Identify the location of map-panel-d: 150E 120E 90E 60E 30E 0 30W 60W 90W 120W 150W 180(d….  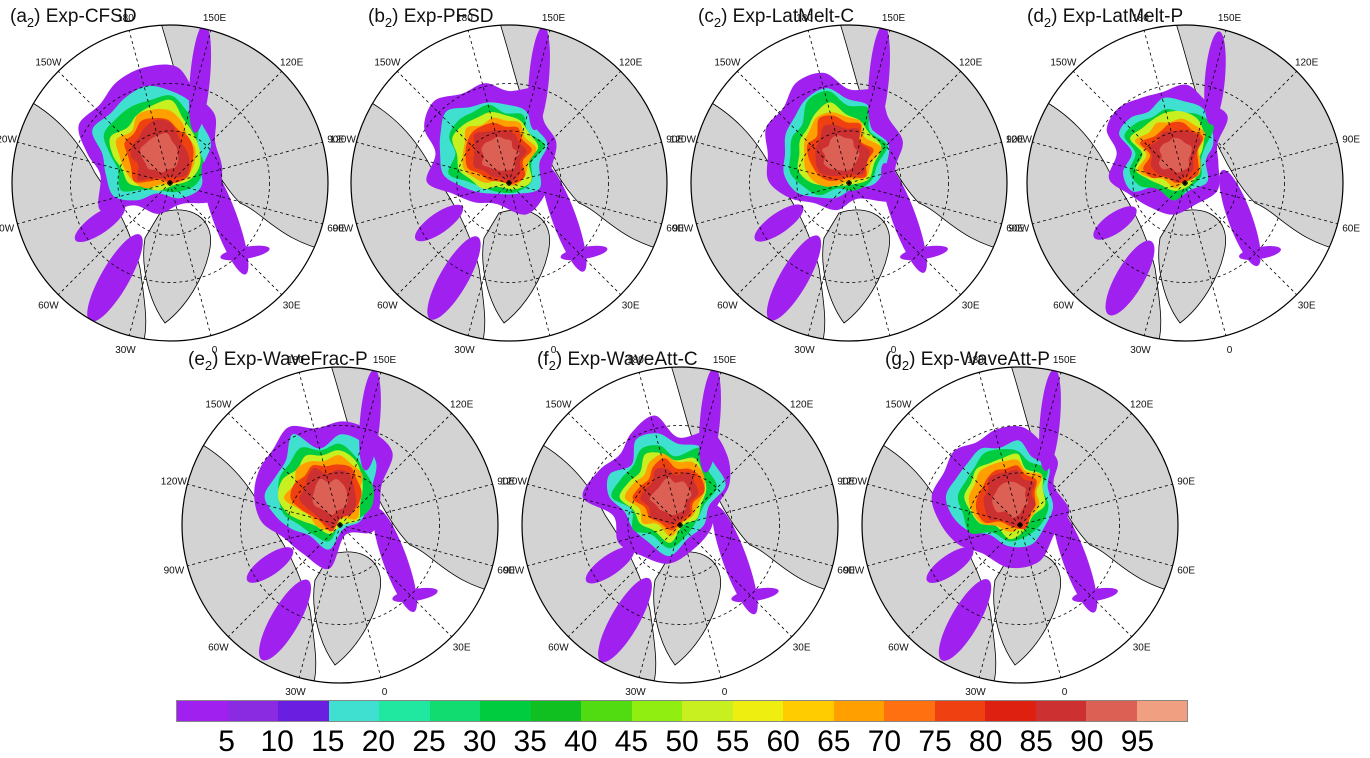
(1183, 181).